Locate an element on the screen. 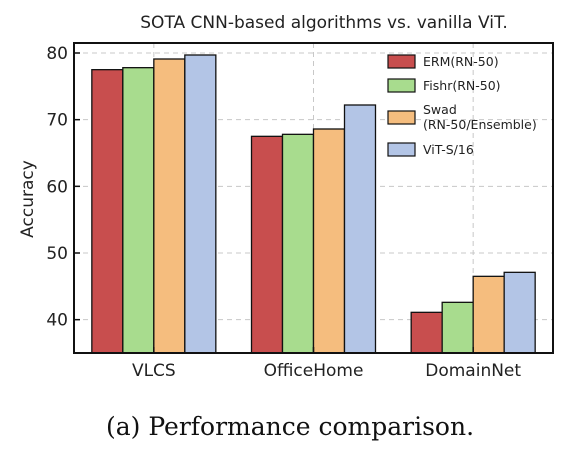  legend-label-1: Fishr(RN-50) is located at coordinates (462, 85).